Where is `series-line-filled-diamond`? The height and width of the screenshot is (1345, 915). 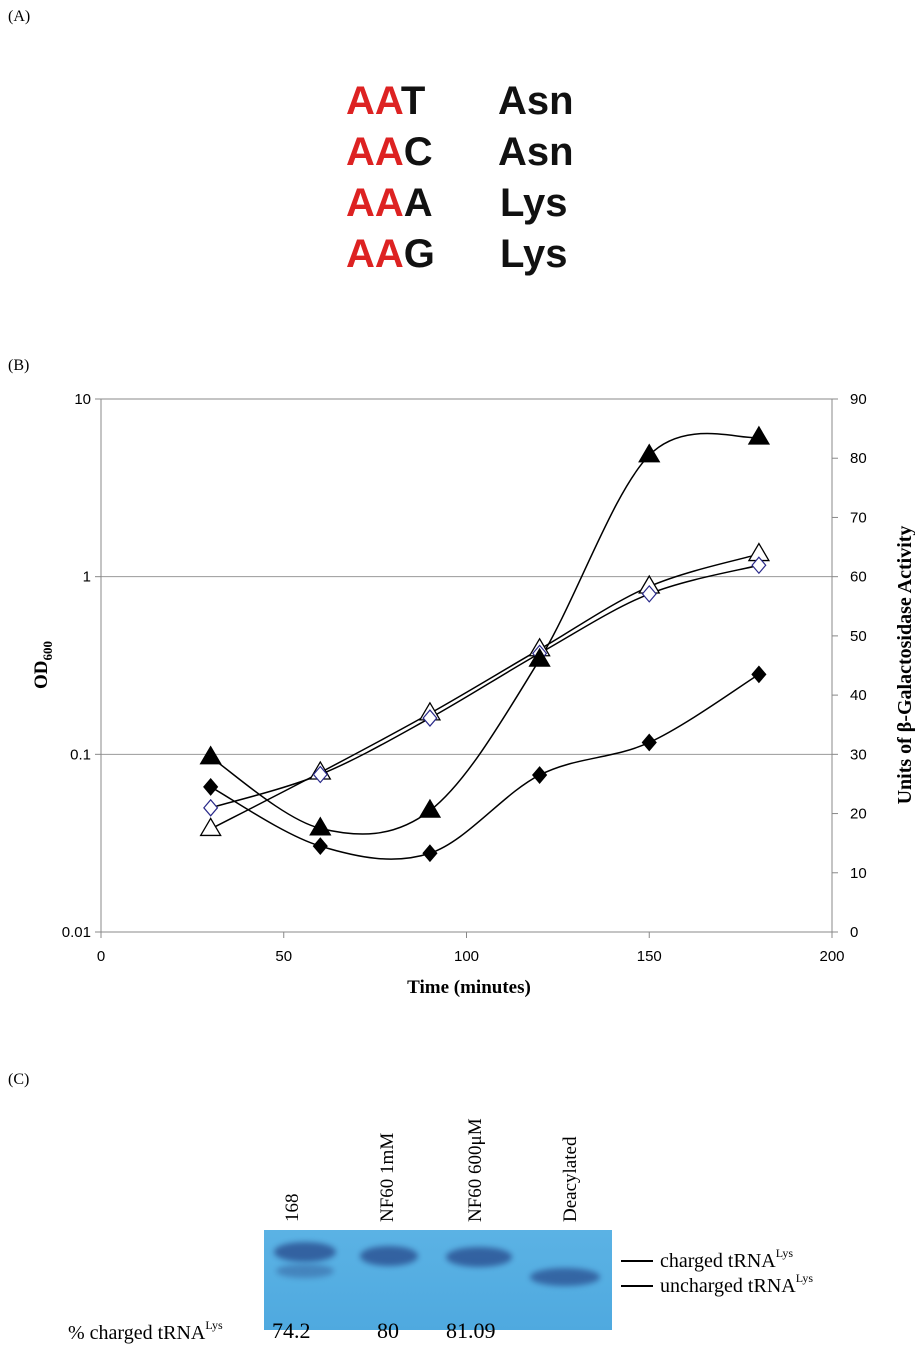 series-line-filled-diamond is located at coordinates (485, 766).